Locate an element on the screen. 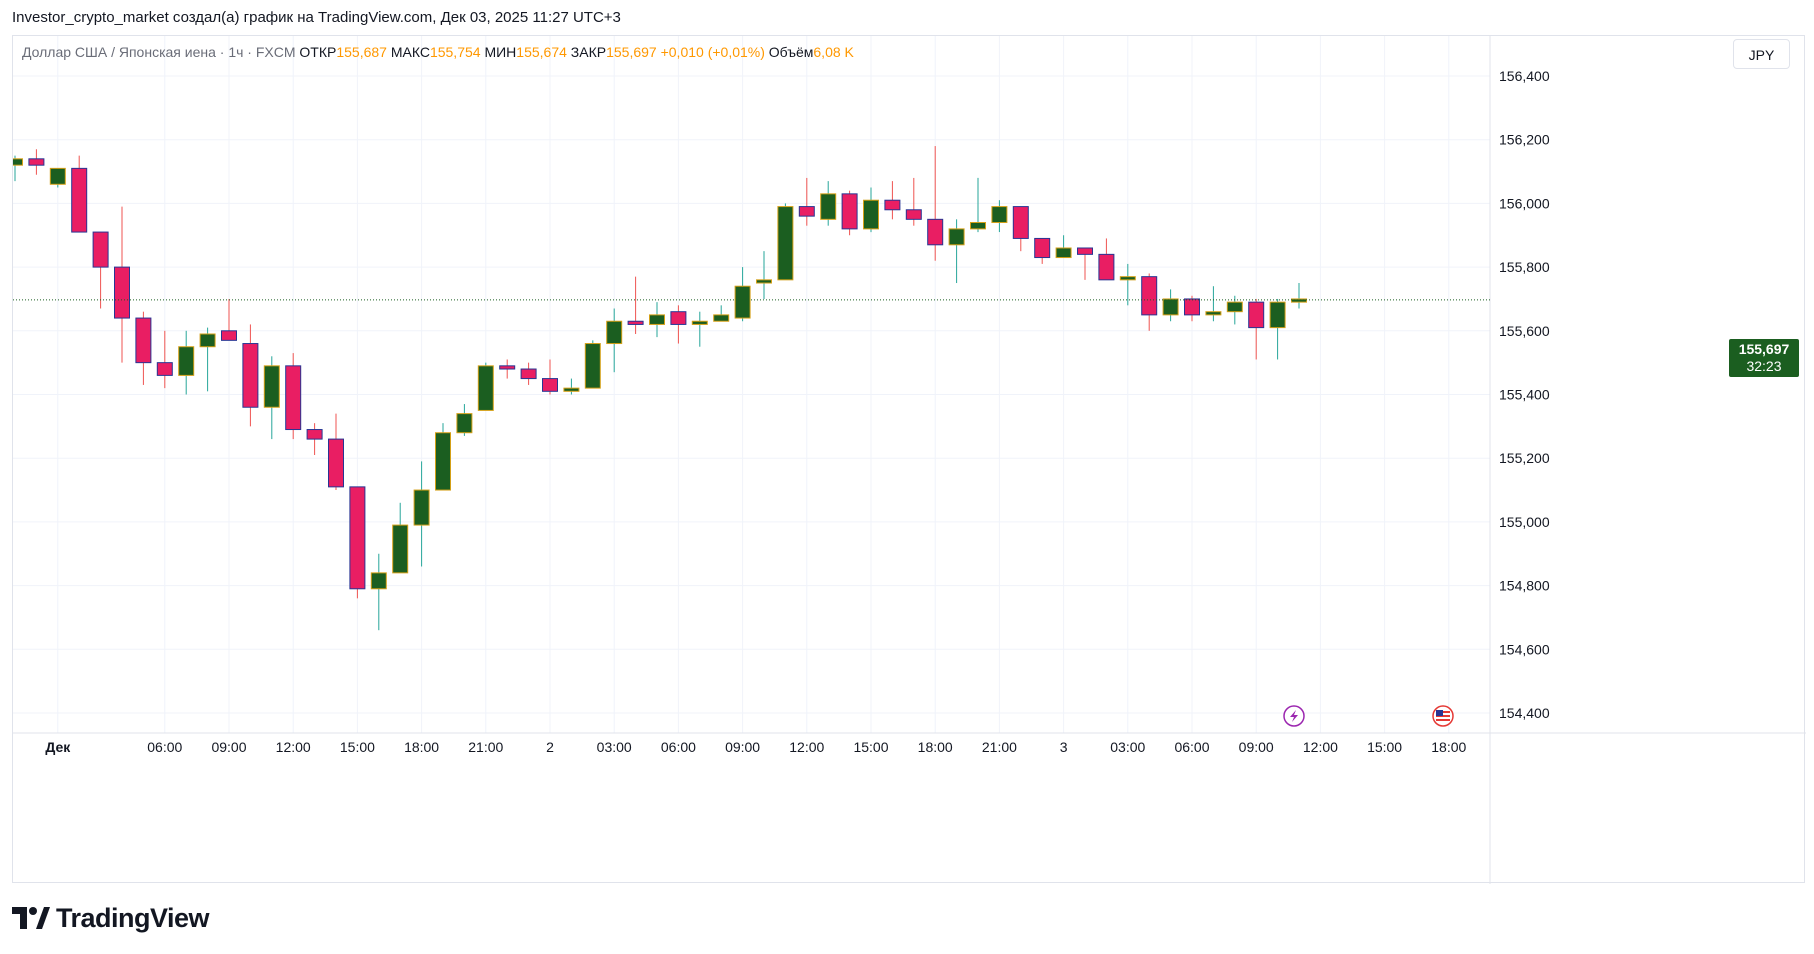 Image resolution: width=1814 pixels, height=954 pixels. price-tick-label: 155,600 is located at coordinates (1524, 331).